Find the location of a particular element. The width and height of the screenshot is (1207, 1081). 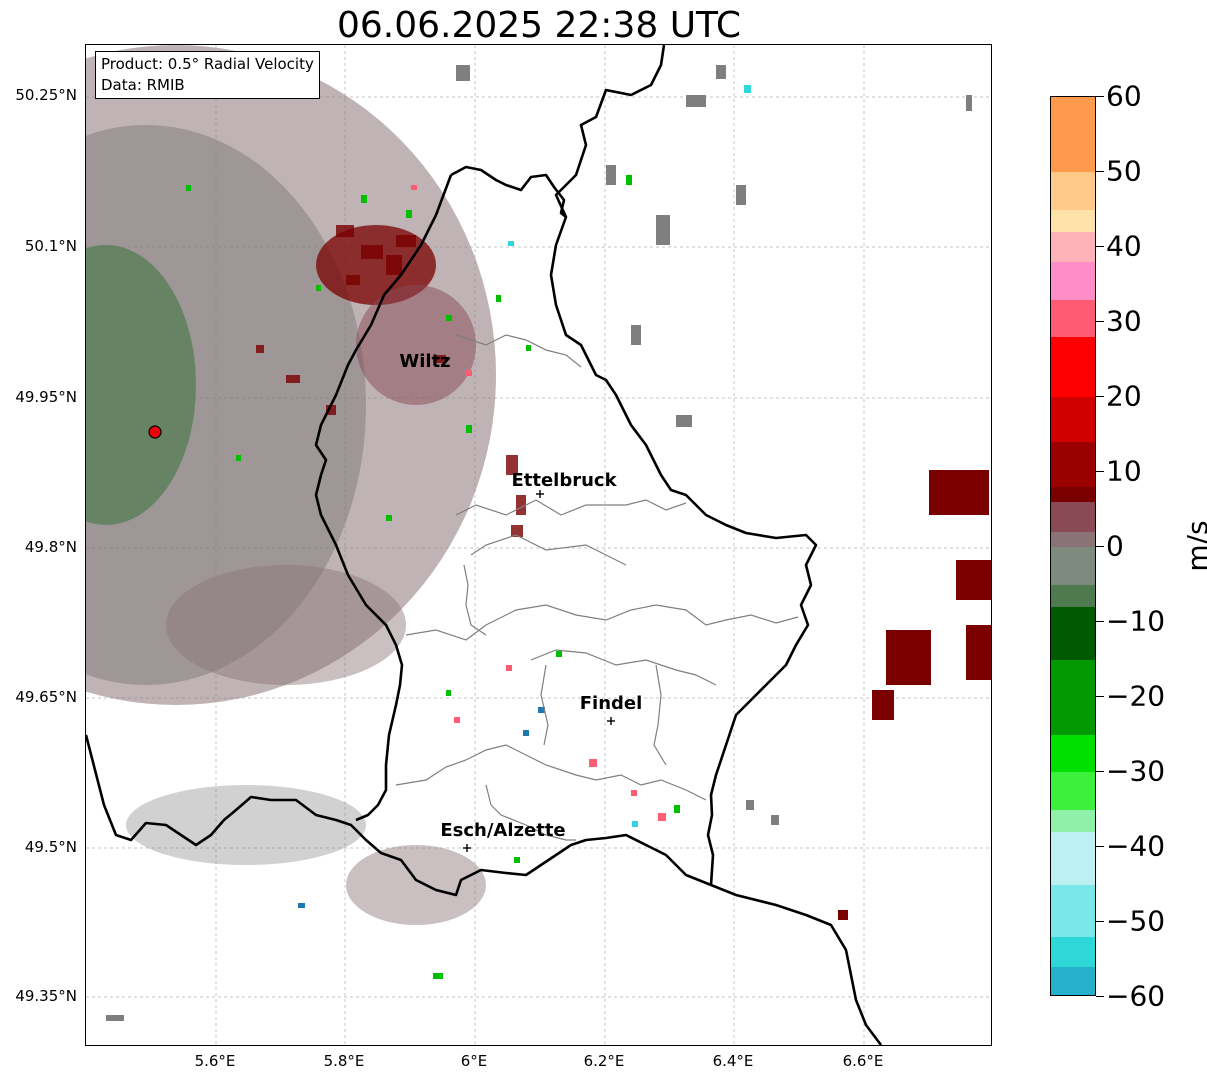

colorbar-unit-label: m/s is located at coordinates (1194, 546).